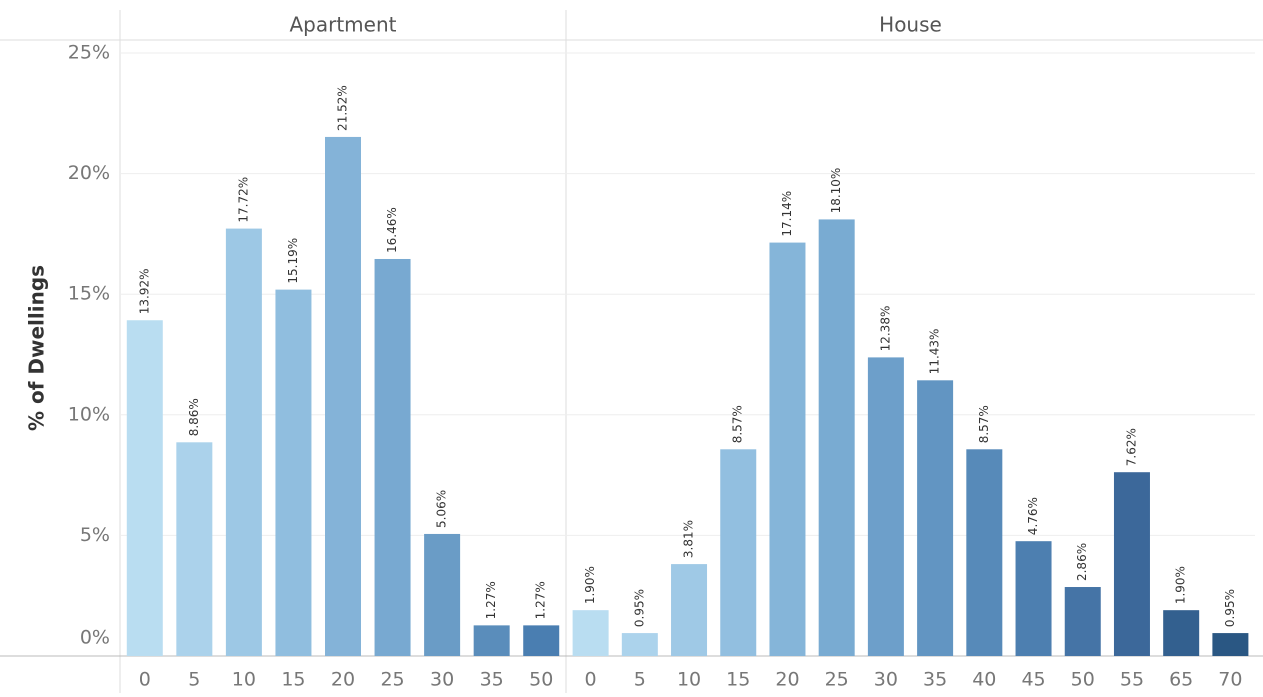 Image resolution: width=1263 pixels, height=697 pixels. What do you see at coordinates (89, 414) in the screenshot?
I see `y-tick-label: 10%` at bounding box center [89, 414].